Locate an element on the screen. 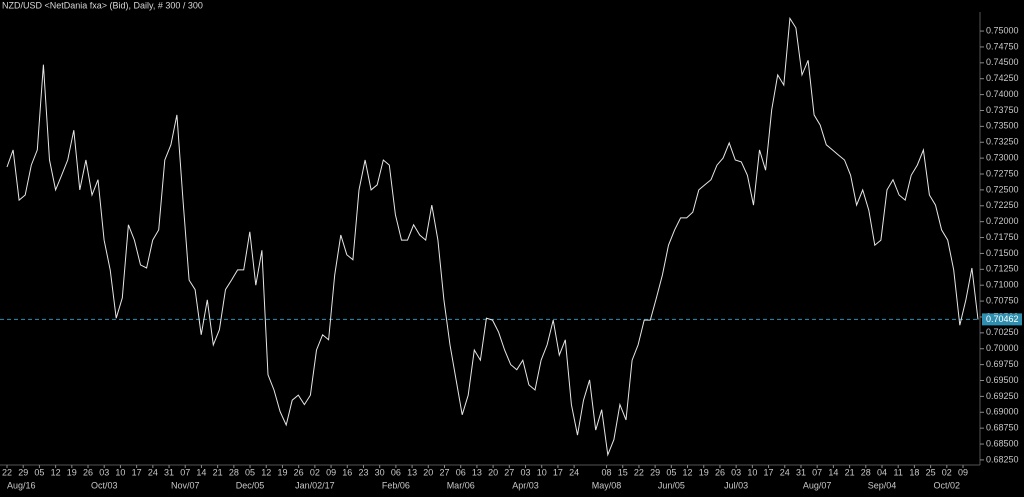  y-tick-label: 0.71500 is located at coordinates (1002, 253).